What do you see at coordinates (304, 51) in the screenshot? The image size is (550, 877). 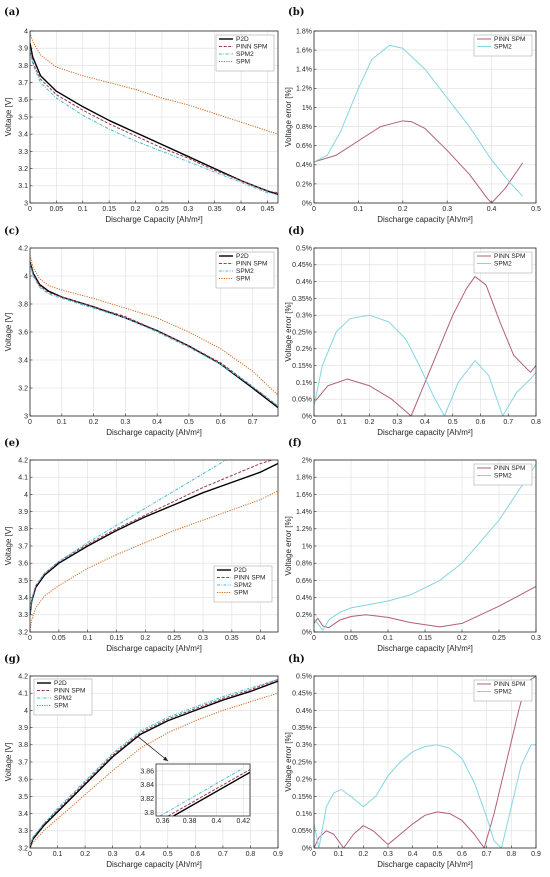 I see `y-tick-label: 1.6%` at bounding box center [304, 51].